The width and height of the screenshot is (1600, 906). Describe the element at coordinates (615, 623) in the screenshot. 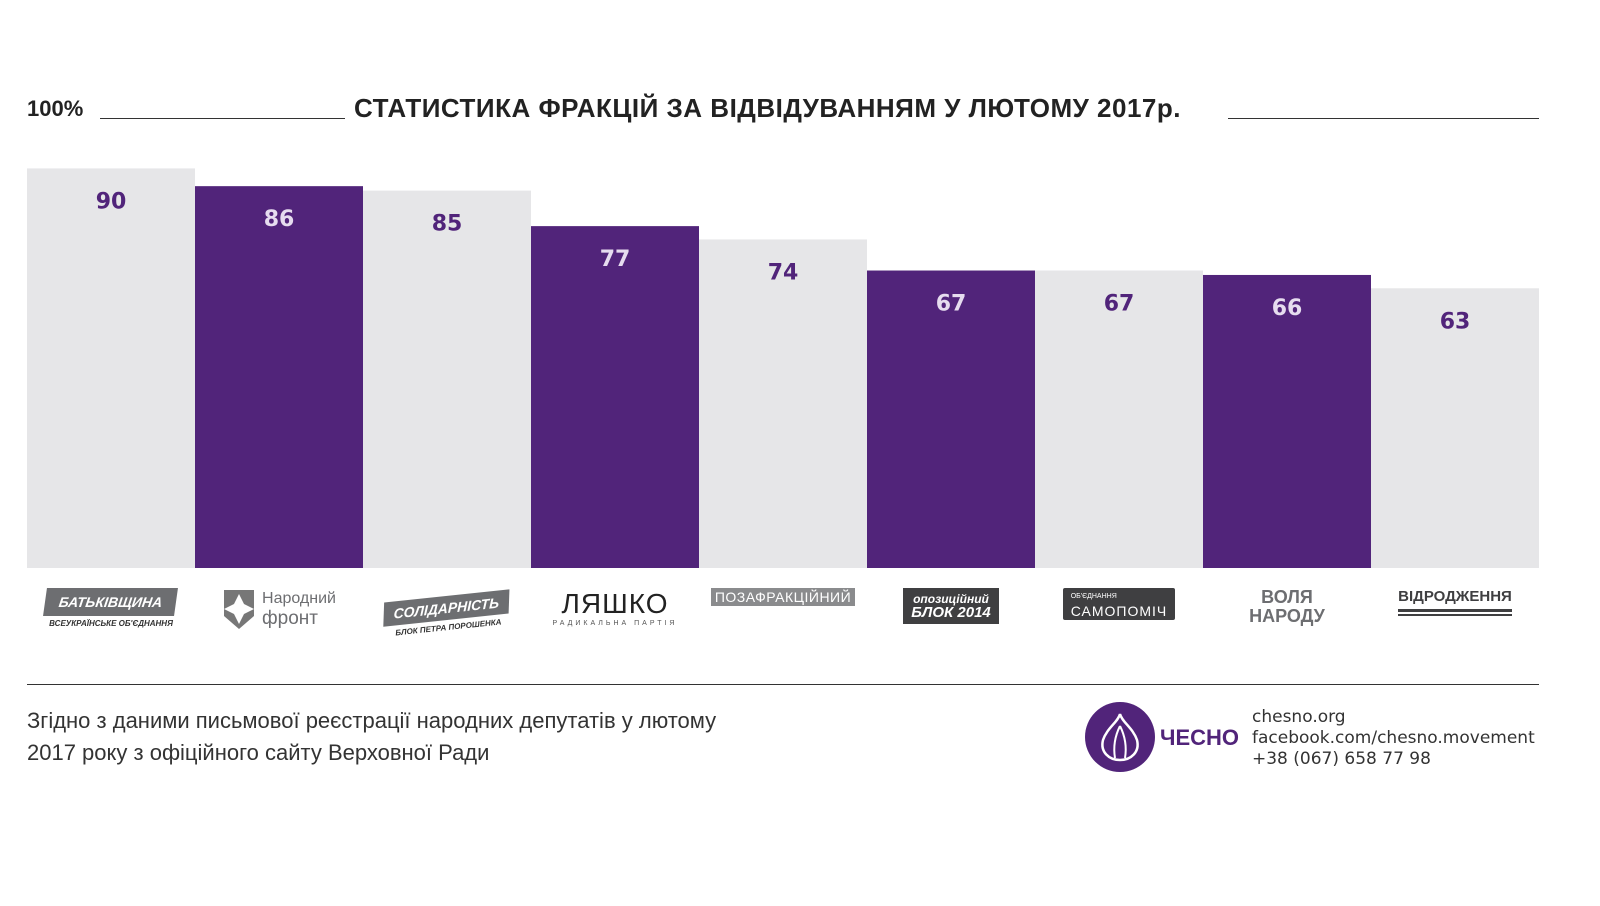

I see `logo-sub-text: РАДИКАЛЬНА ПАРТІЯ` at that location.